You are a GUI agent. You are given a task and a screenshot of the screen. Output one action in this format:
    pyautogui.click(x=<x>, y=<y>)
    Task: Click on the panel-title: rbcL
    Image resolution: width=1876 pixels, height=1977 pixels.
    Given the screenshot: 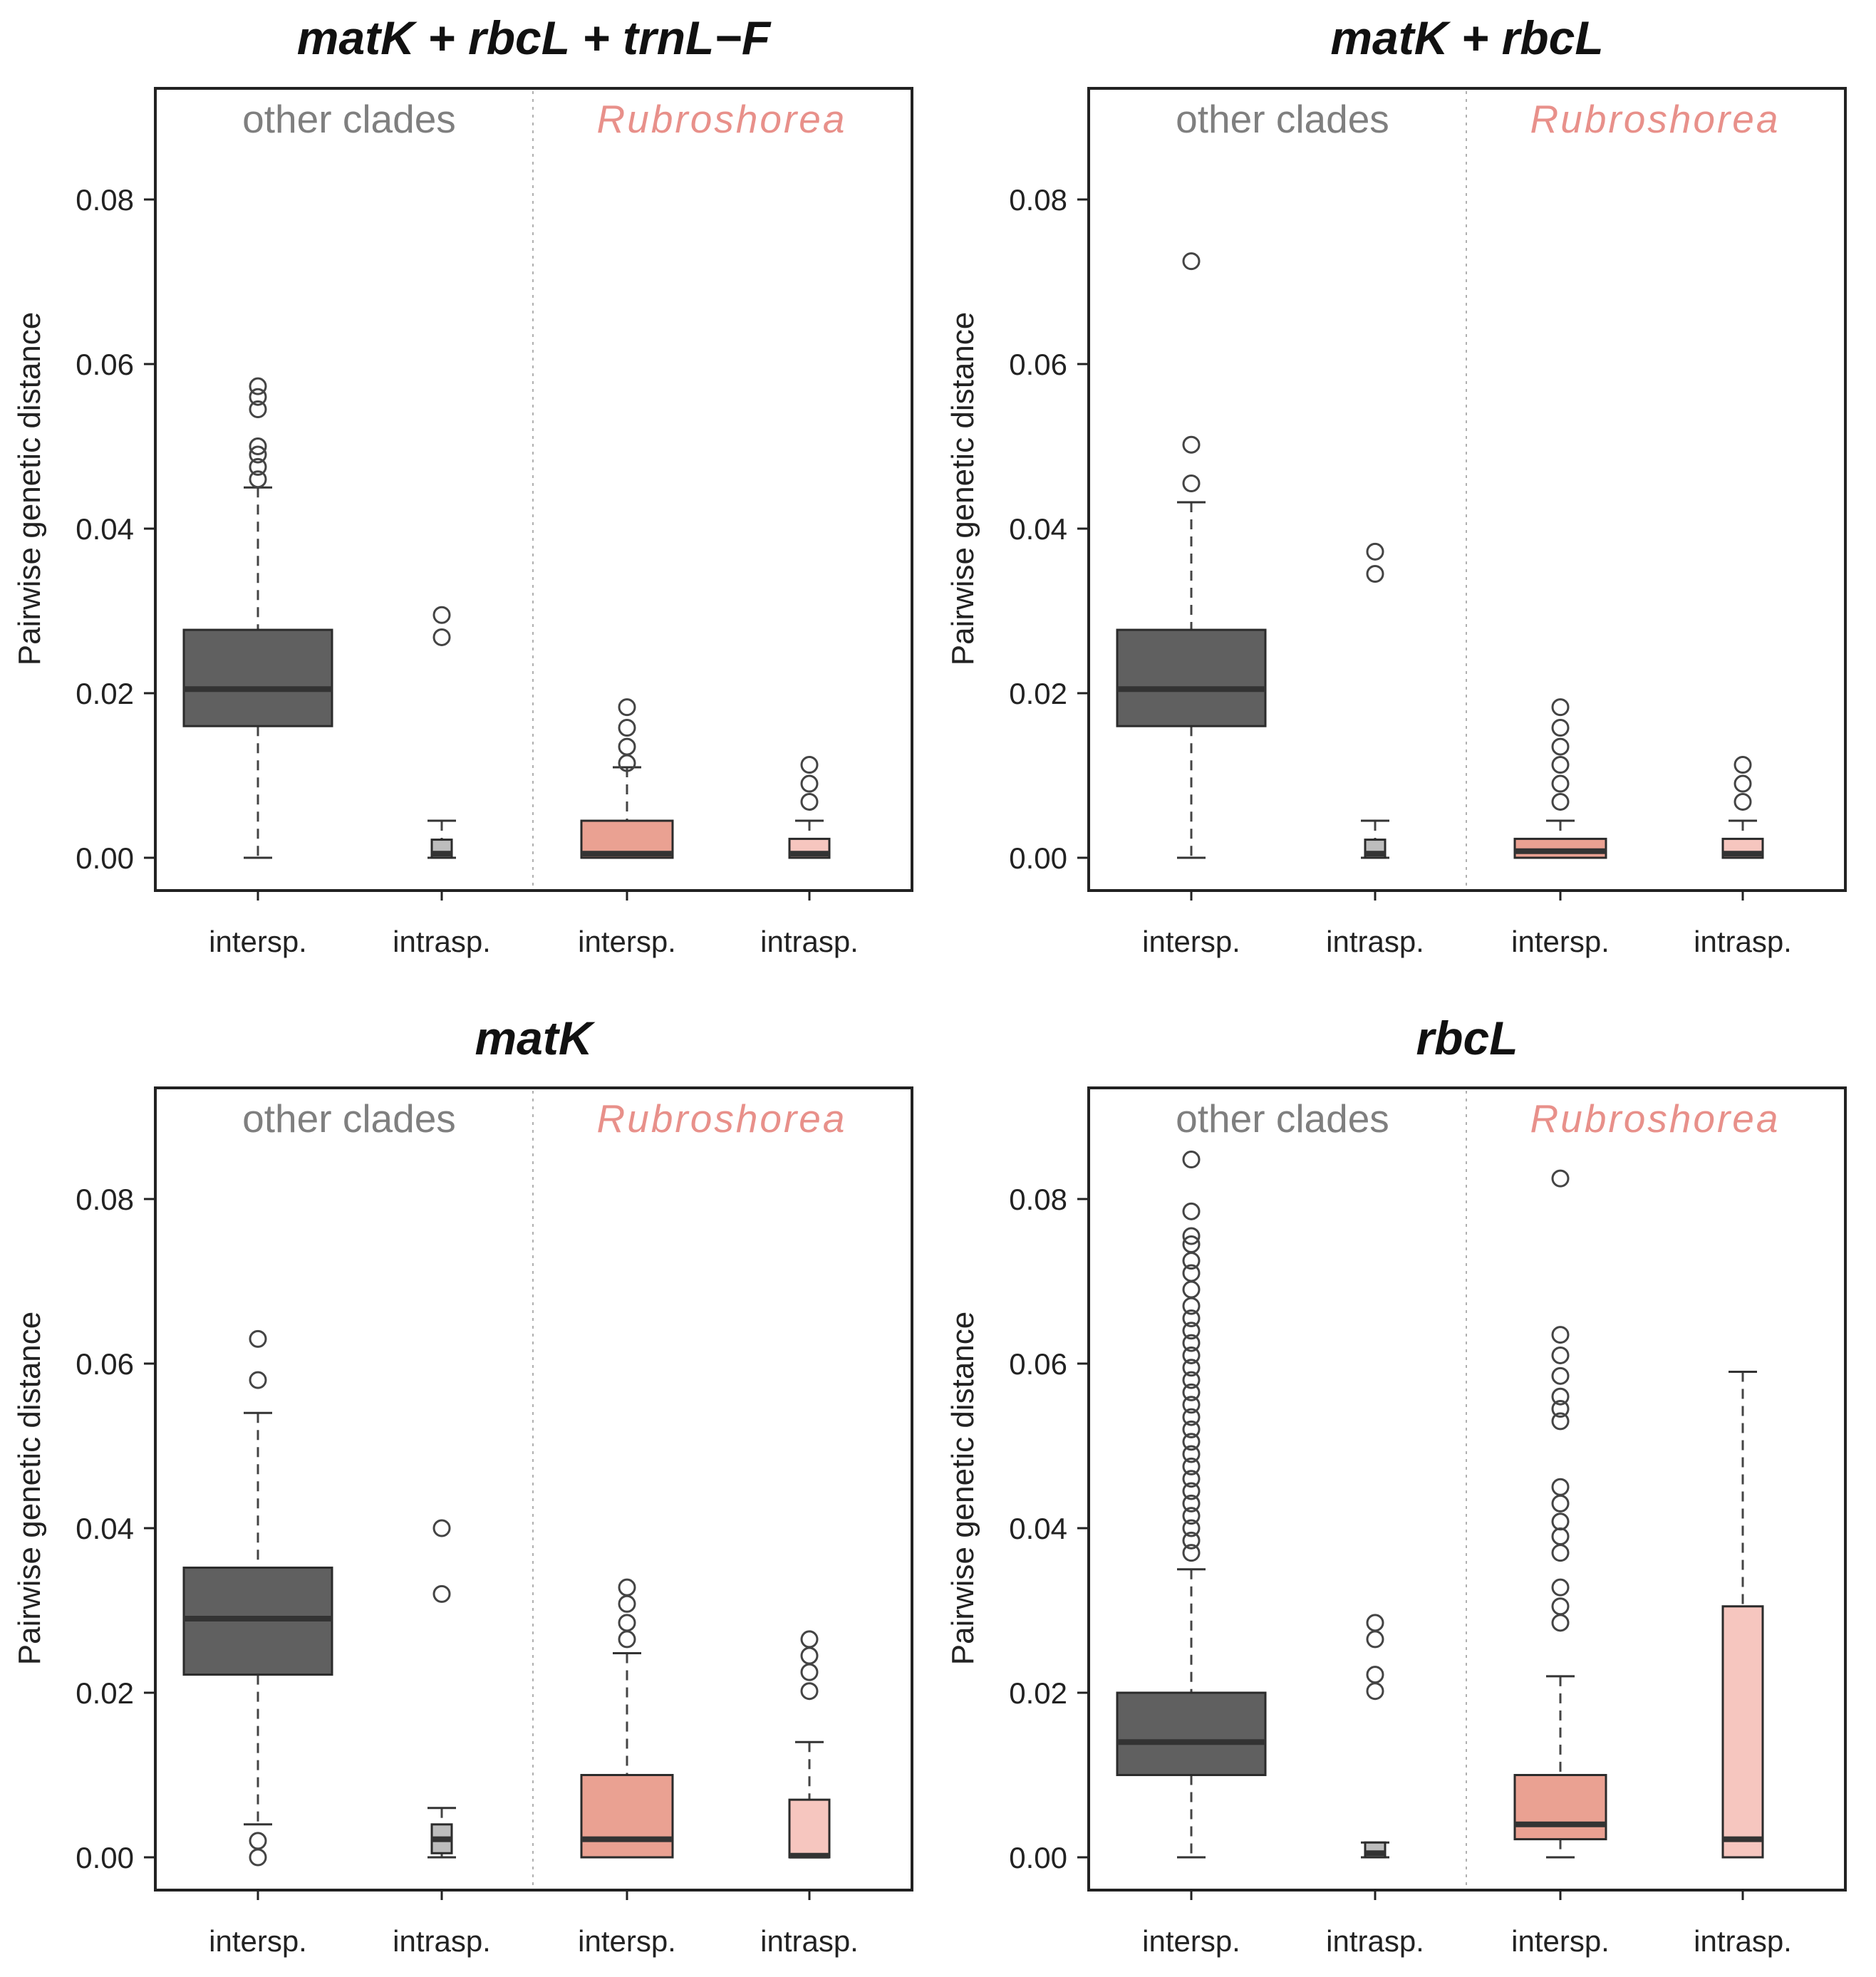 What is the action you would take?
    pyautogui.click(x=1467, y=1038)
    